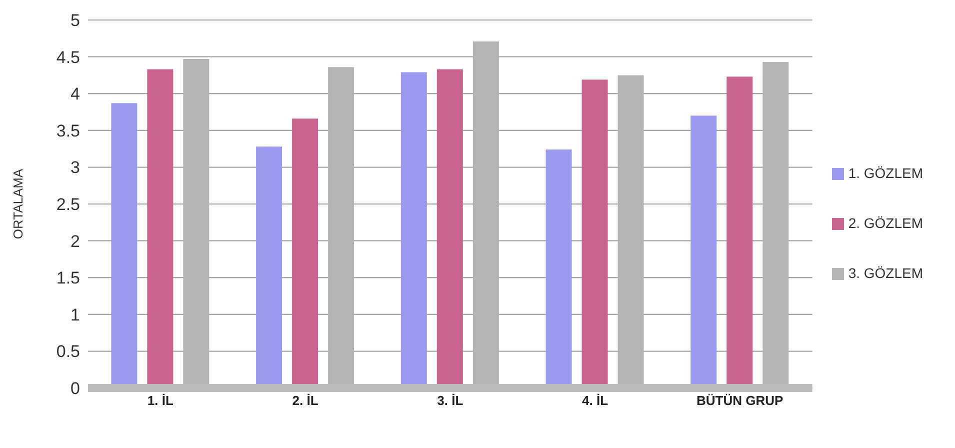 This screenshot has height=448, width=955. What do you see at coordinates (18, 204) in the screenshot?
I see `y-axis-title: ORTALAMA` at bounding box center [18, 204].